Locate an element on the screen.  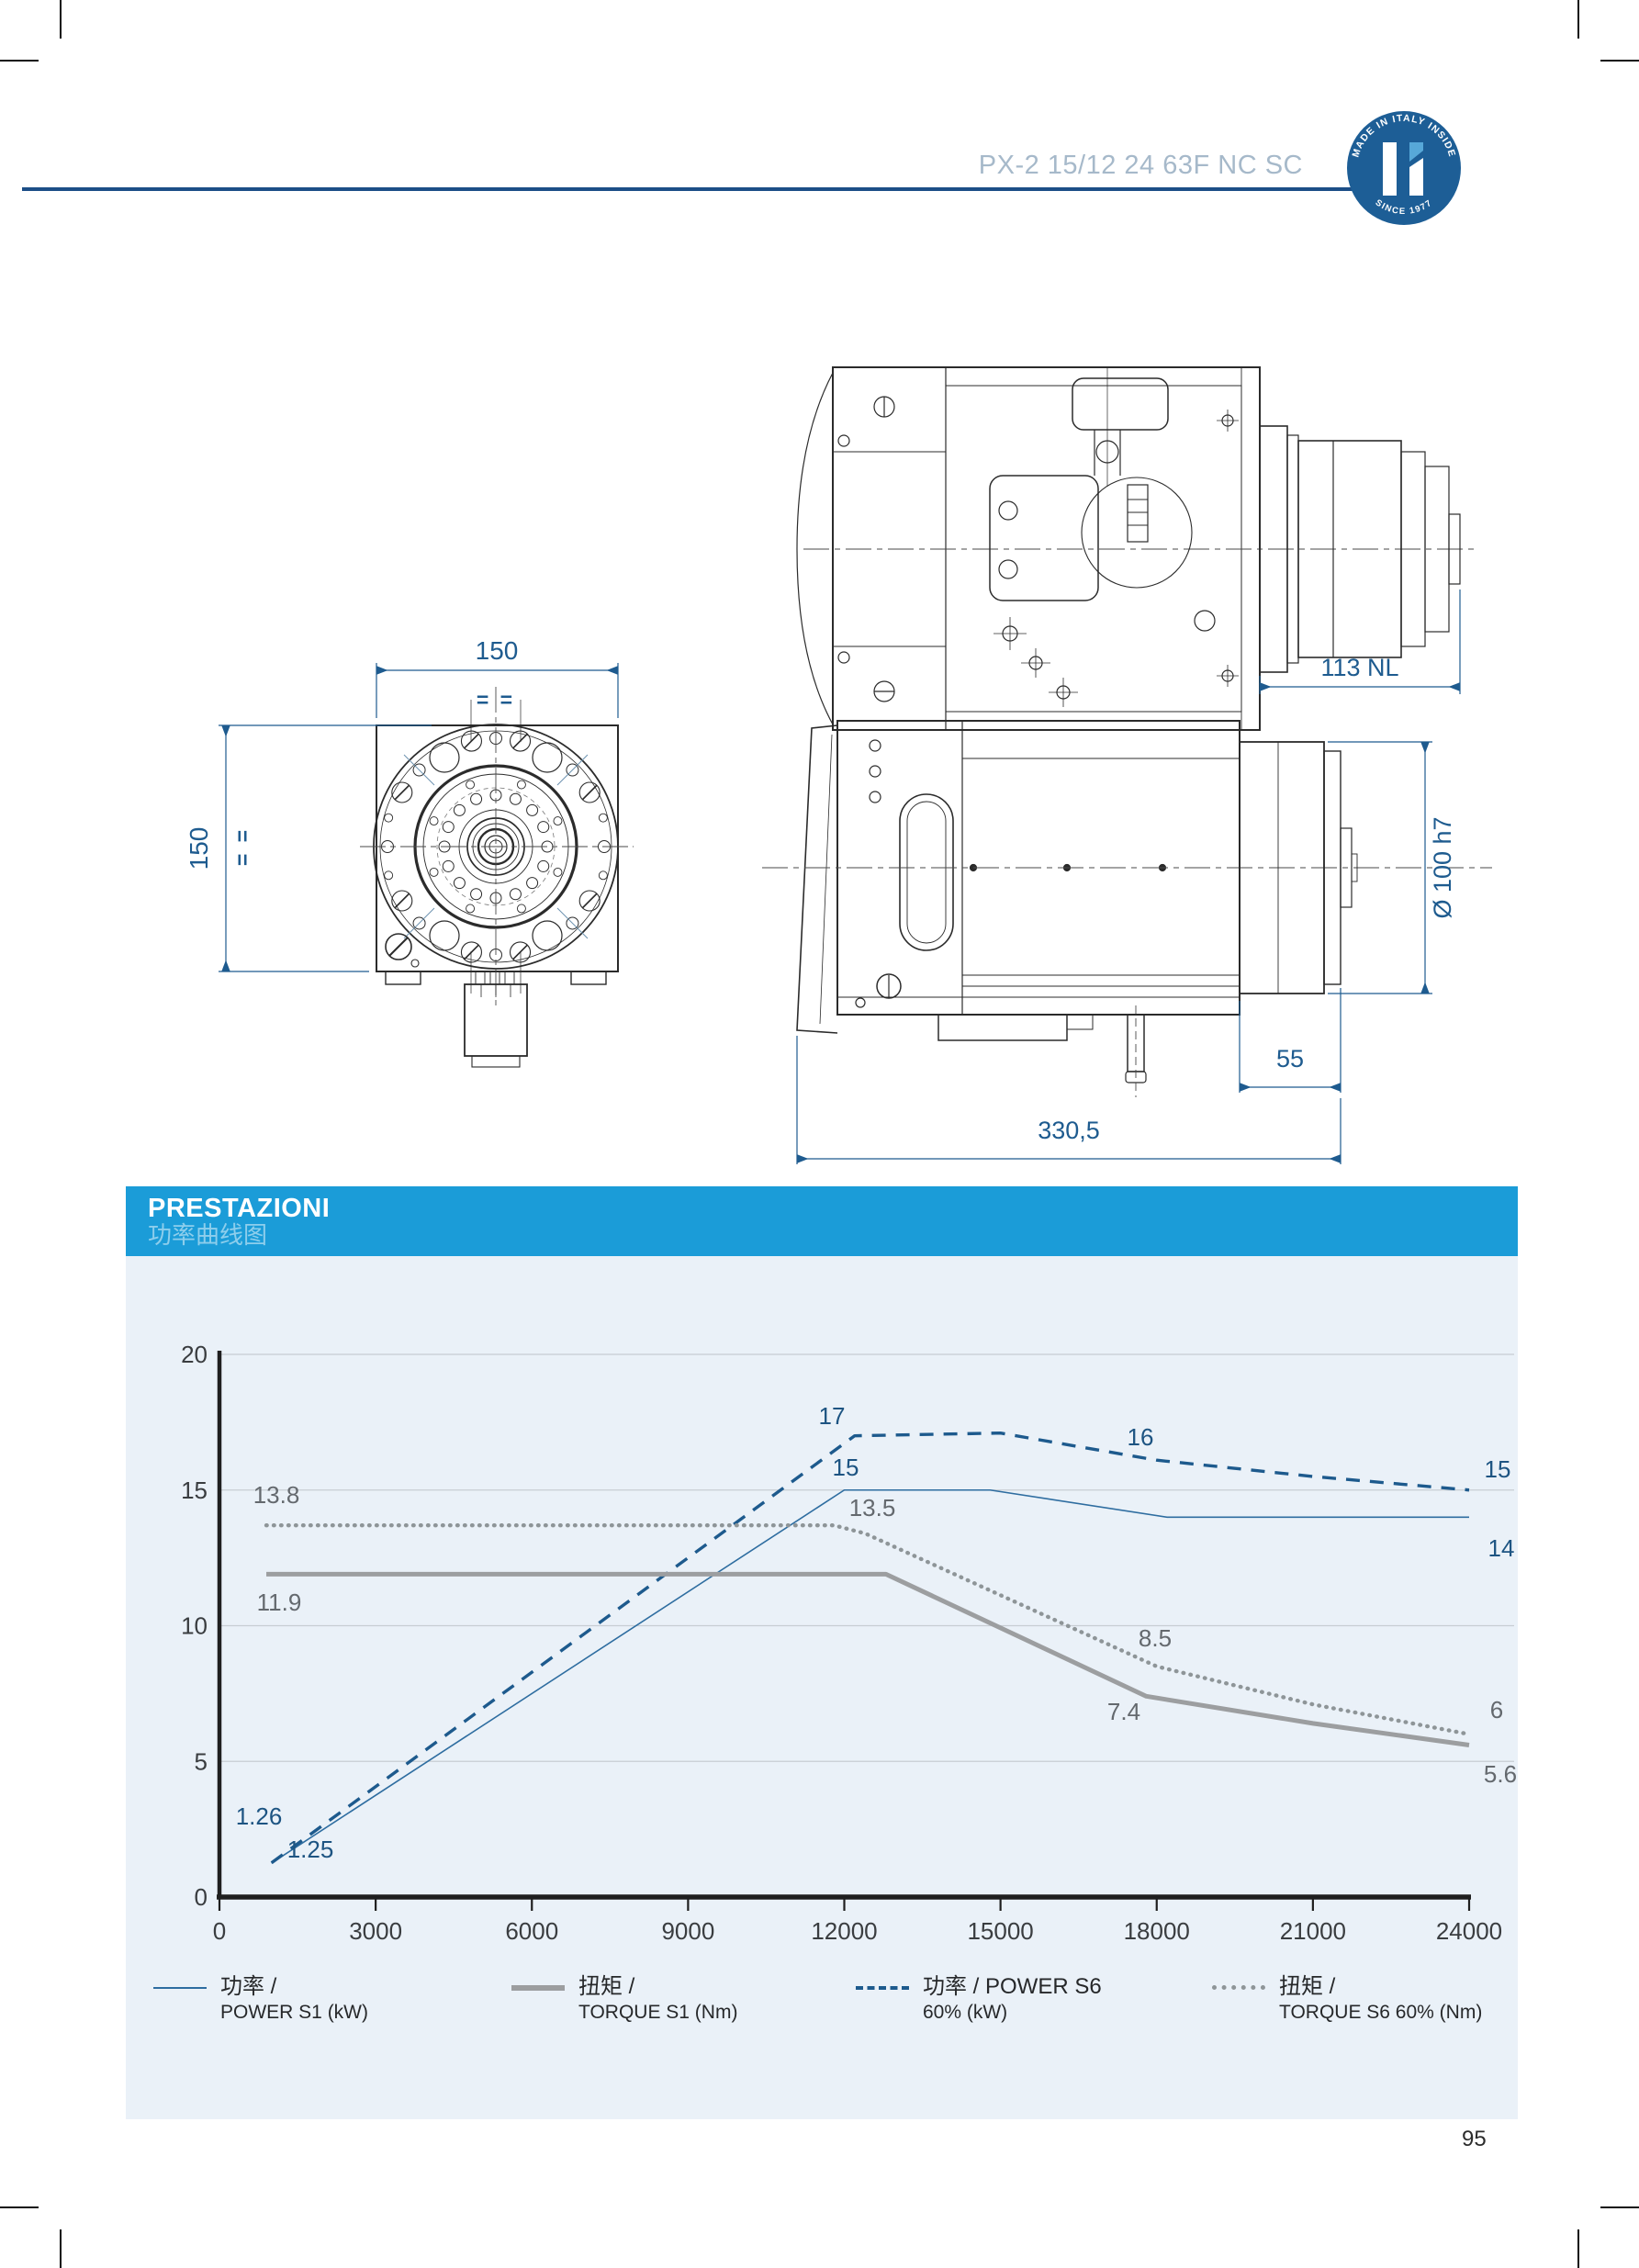
dim-equal-marks-h: = = is located at coordinates (496, 700).